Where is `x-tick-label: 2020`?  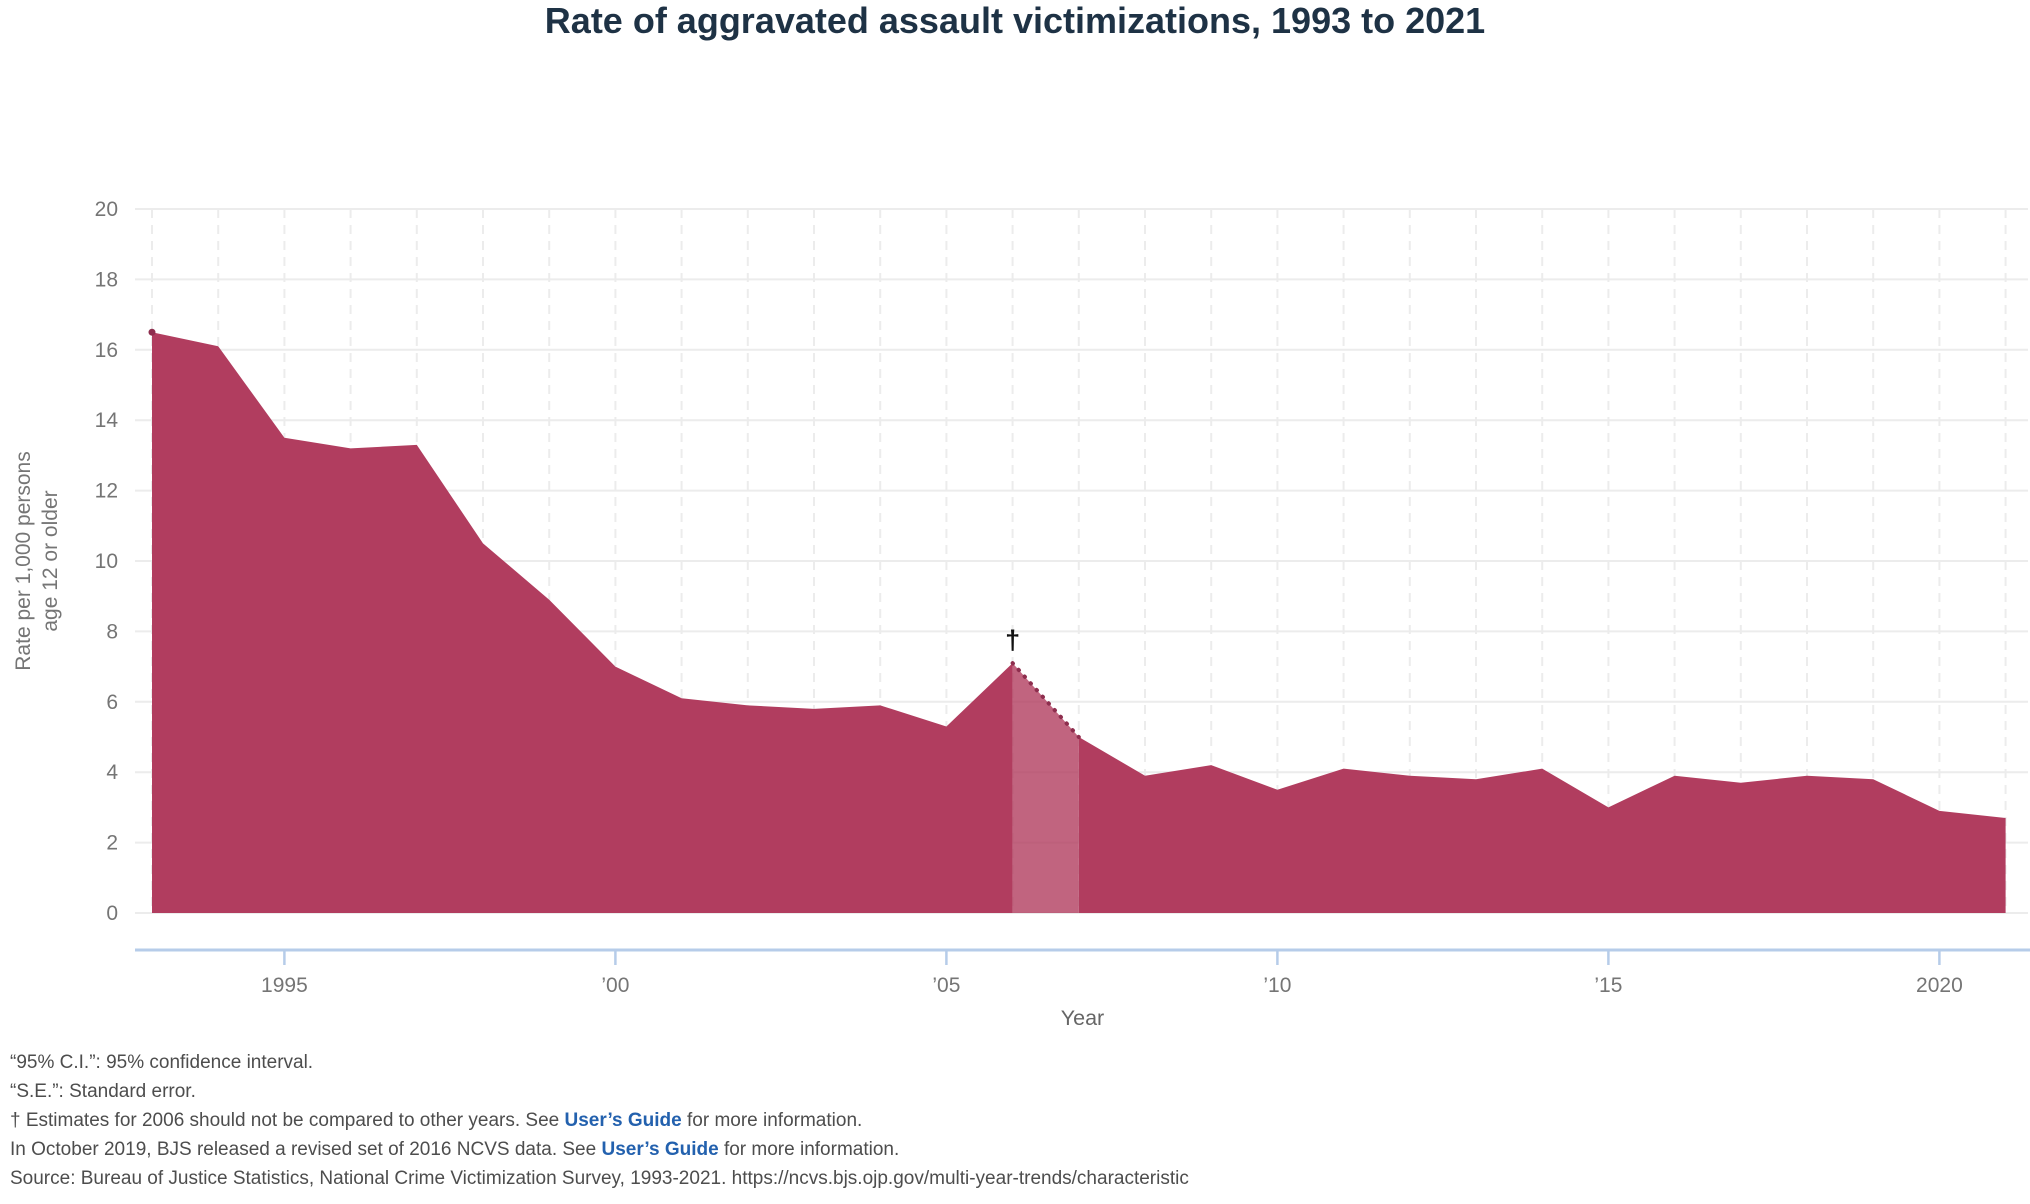 x-tick-label: 2020 is located at coordinates (1939, 985).